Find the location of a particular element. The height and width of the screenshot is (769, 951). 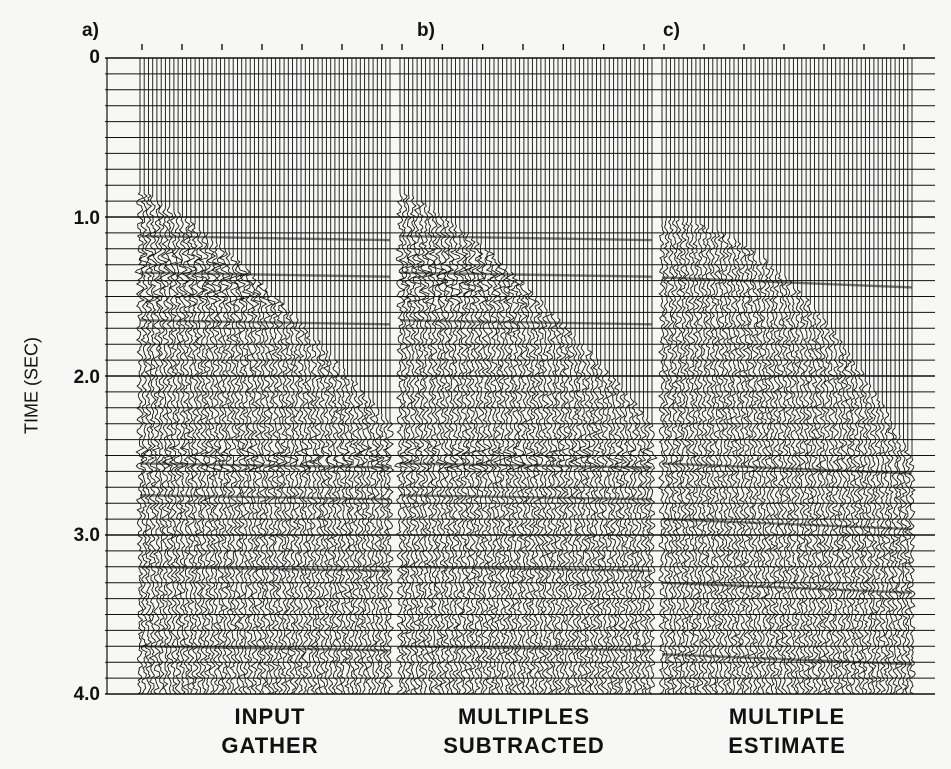

time-tick-1: 1.0 is located at coordinates (86, 218).